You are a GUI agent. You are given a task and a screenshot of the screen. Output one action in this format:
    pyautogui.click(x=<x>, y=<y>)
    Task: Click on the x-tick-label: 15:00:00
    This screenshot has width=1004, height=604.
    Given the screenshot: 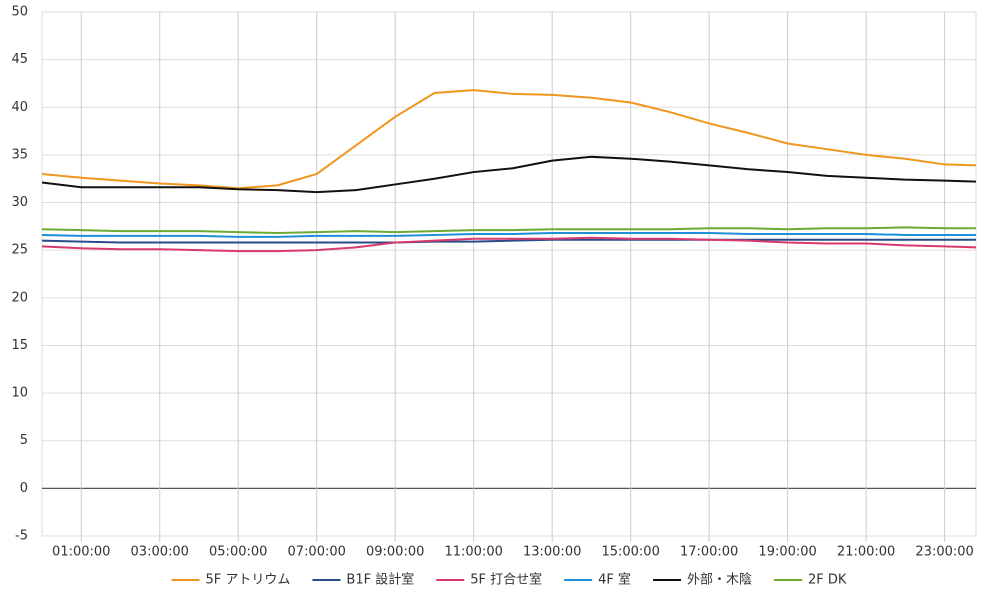 What is the action you would take?
    pyautogui.click(x=630, y=552)
    